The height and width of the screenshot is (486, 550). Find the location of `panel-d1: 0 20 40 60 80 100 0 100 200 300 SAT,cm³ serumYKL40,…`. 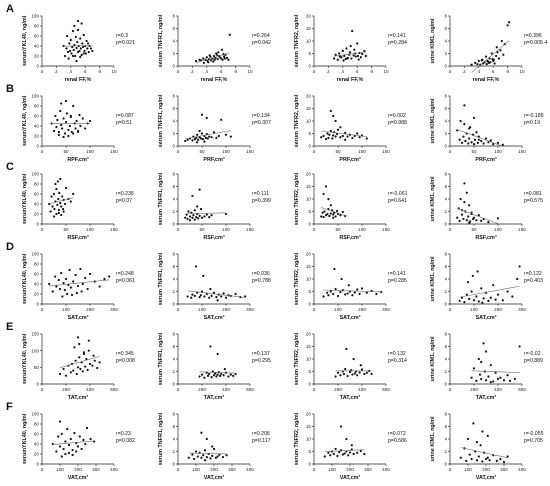

panel-d1: 0 20 40 60 80 100 0 100 200 300 SAT,cm³ serumYKL40,… is located at coordinates (78, 286).